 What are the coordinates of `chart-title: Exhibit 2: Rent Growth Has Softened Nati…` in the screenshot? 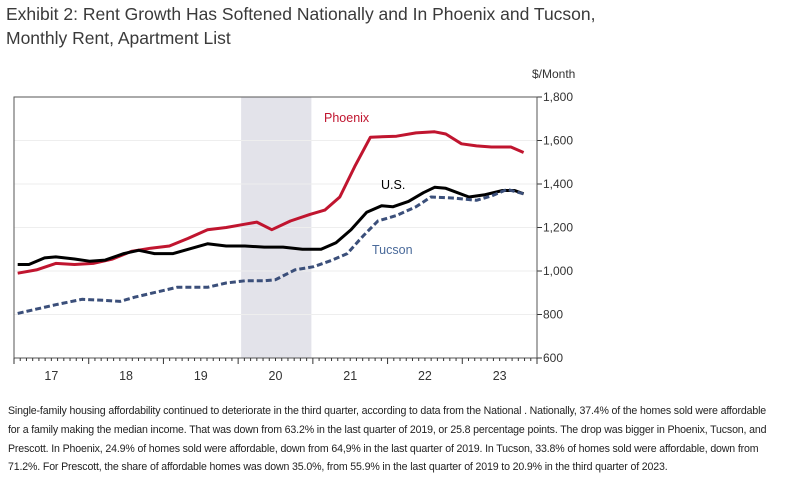 It's located at (301, 26).